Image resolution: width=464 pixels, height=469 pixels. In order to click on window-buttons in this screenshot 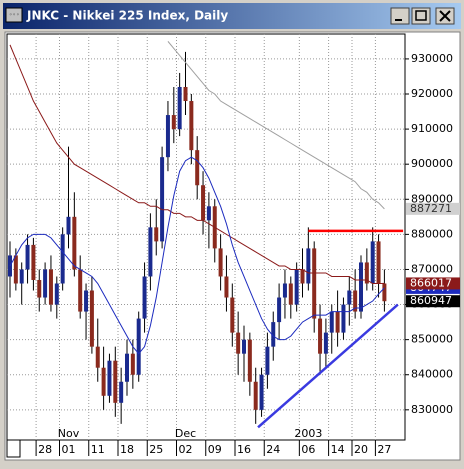, I will do `click(422, 16)`.